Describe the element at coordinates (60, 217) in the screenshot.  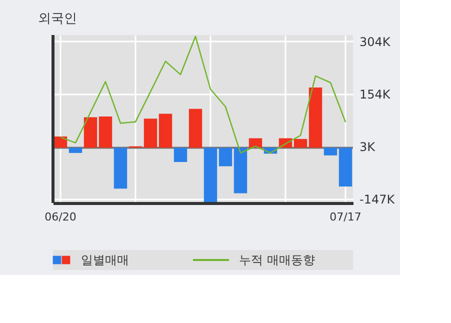
I see `x-tick-label: 06/20` at that location.